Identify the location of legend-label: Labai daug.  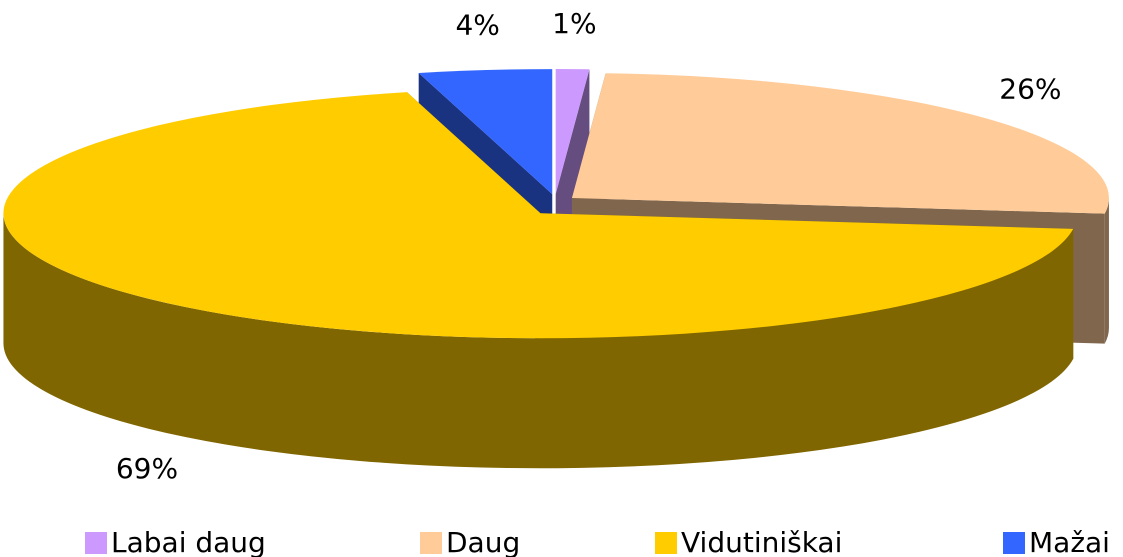
(188, 541).